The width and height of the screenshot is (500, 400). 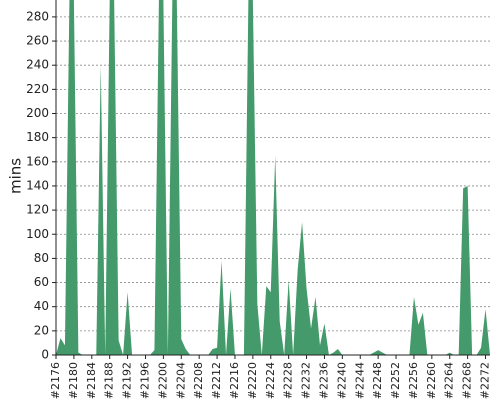 What do you see at coordinates (37, 161) in the screenshot?
I see `y-tick-label-160: 160` at bounding box center [37, 161].